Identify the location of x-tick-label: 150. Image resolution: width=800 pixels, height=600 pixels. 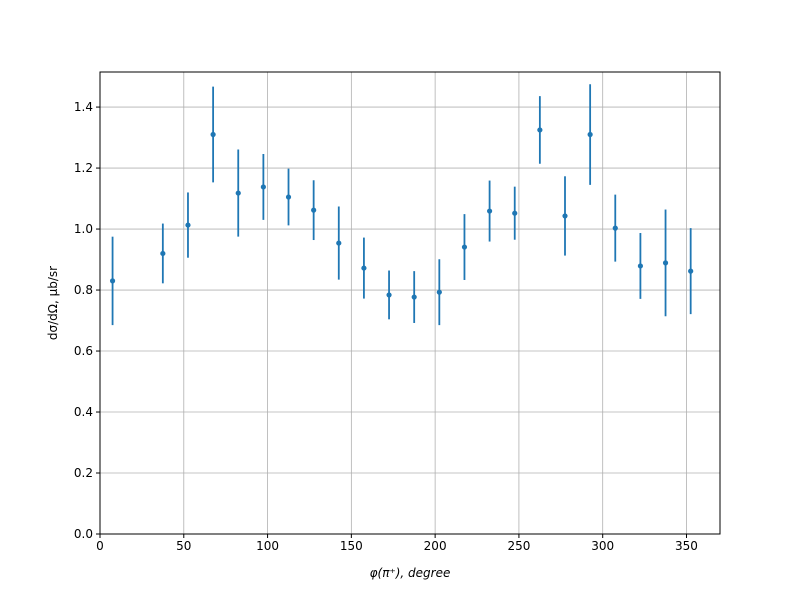
(351, 546).